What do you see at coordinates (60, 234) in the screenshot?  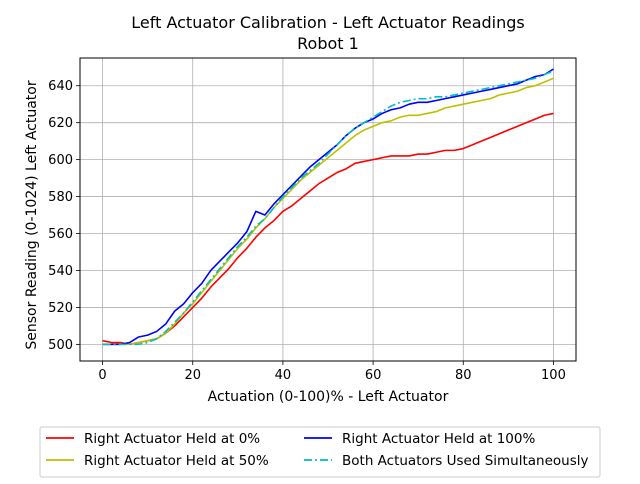 I see `y-tick-label: 560` at bounding box center [60, 234].